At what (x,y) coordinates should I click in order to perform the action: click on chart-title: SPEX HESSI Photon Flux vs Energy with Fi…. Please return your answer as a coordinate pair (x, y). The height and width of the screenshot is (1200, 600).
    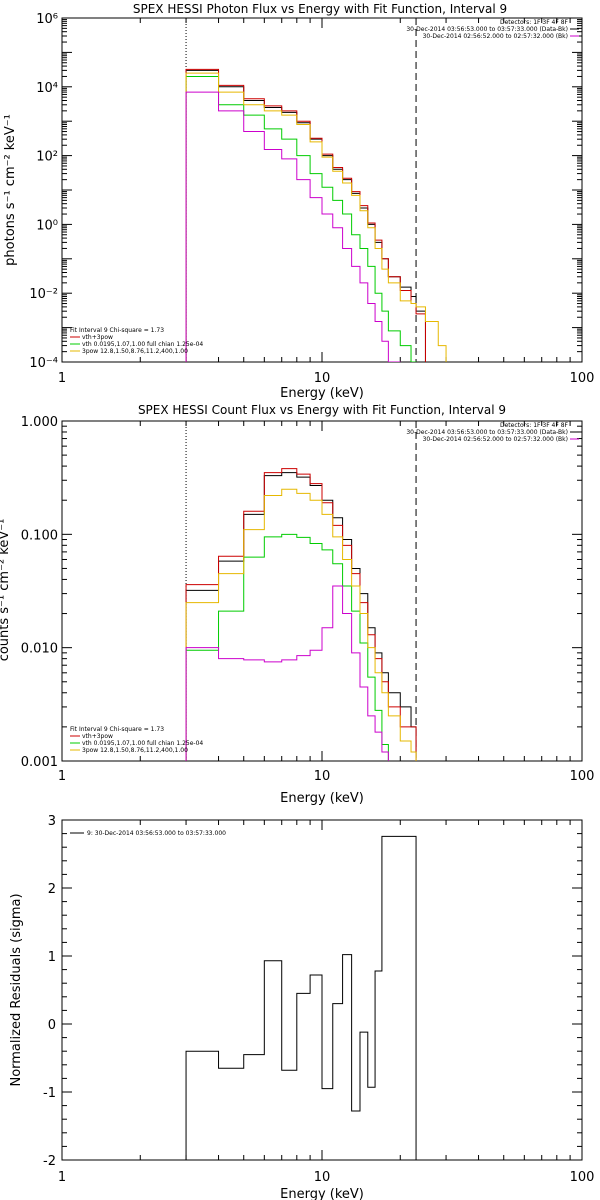
    Looking at the image, I should click on (320, 9).